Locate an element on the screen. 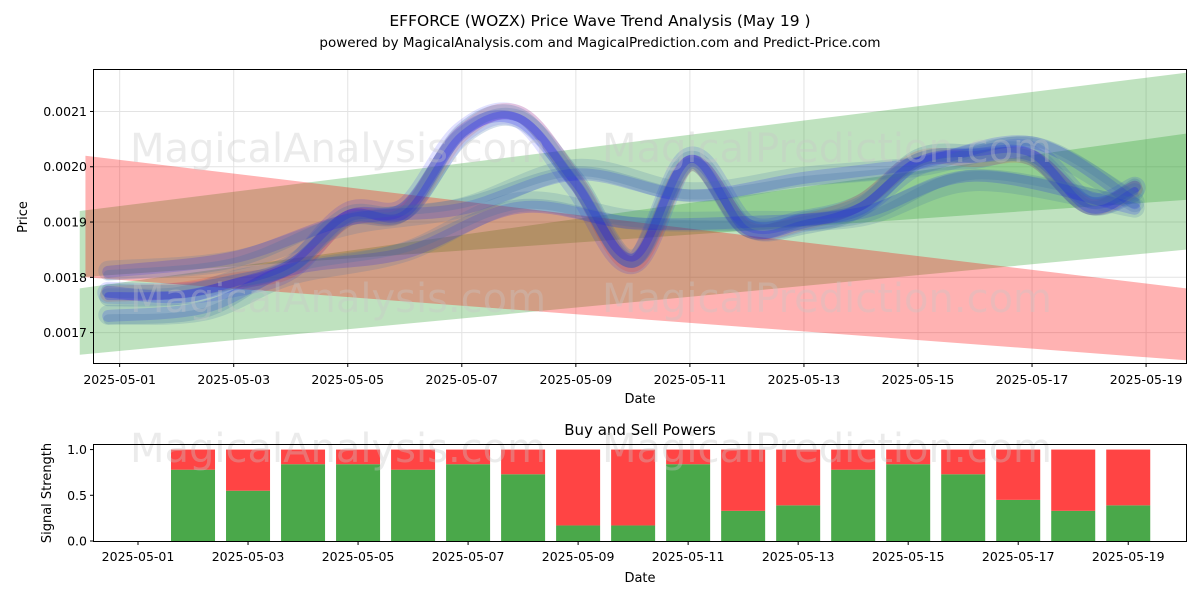 This screenshot has height=600, width=1200. power-plot-frame is located at coordinates (640, 493).